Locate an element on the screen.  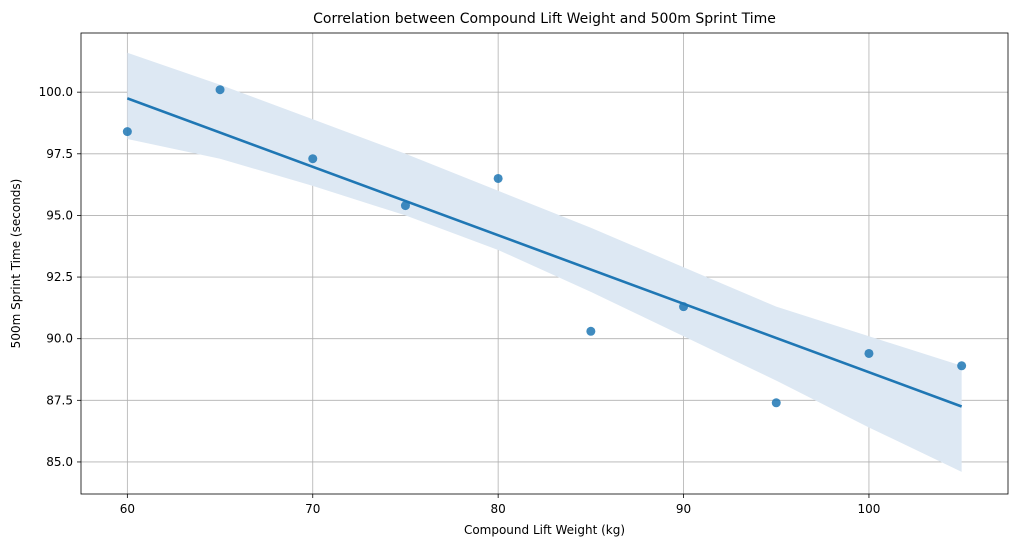
y-tick-label: 87.5 is located at coordinates (59, 400).